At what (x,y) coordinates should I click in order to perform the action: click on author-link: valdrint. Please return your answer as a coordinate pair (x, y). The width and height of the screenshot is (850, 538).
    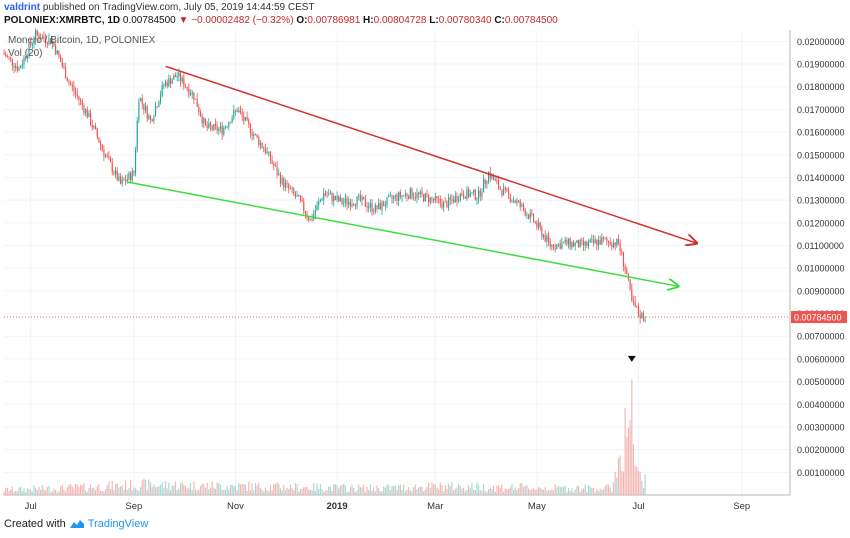
    Looking at the image, I should click on (22, 7).